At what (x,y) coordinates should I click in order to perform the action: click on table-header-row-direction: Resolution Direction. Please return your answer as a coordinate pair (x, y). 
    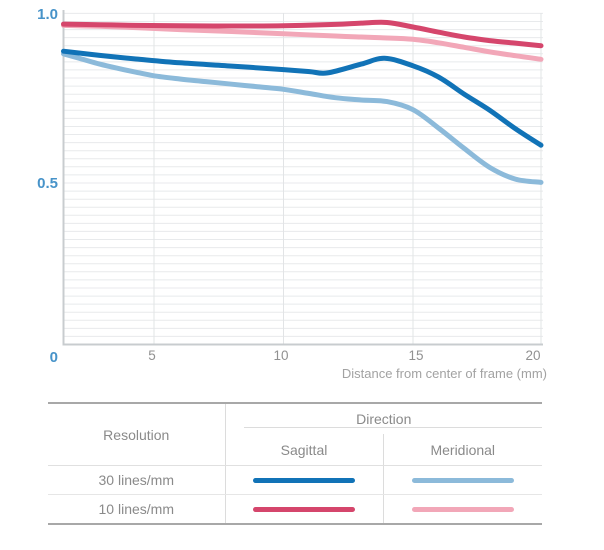
    Looking at the image, I should click on (295, 434).